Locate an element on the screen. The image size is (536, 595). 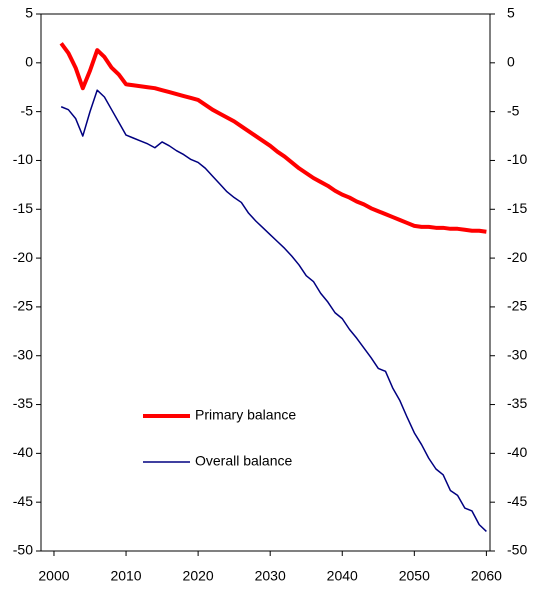
y2-tick-label: -45 is located at coordinates (517, 501).